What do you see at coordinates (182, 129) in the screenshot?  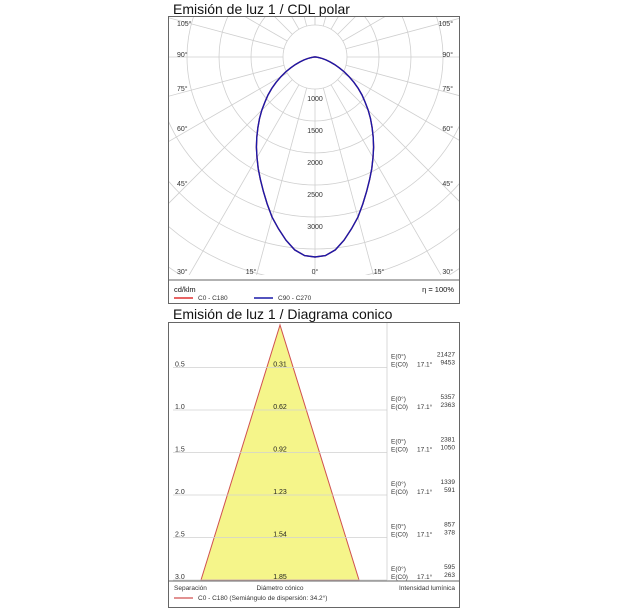 I see `polar-angle-label-left: 60°` at bounding box center [182, 129].